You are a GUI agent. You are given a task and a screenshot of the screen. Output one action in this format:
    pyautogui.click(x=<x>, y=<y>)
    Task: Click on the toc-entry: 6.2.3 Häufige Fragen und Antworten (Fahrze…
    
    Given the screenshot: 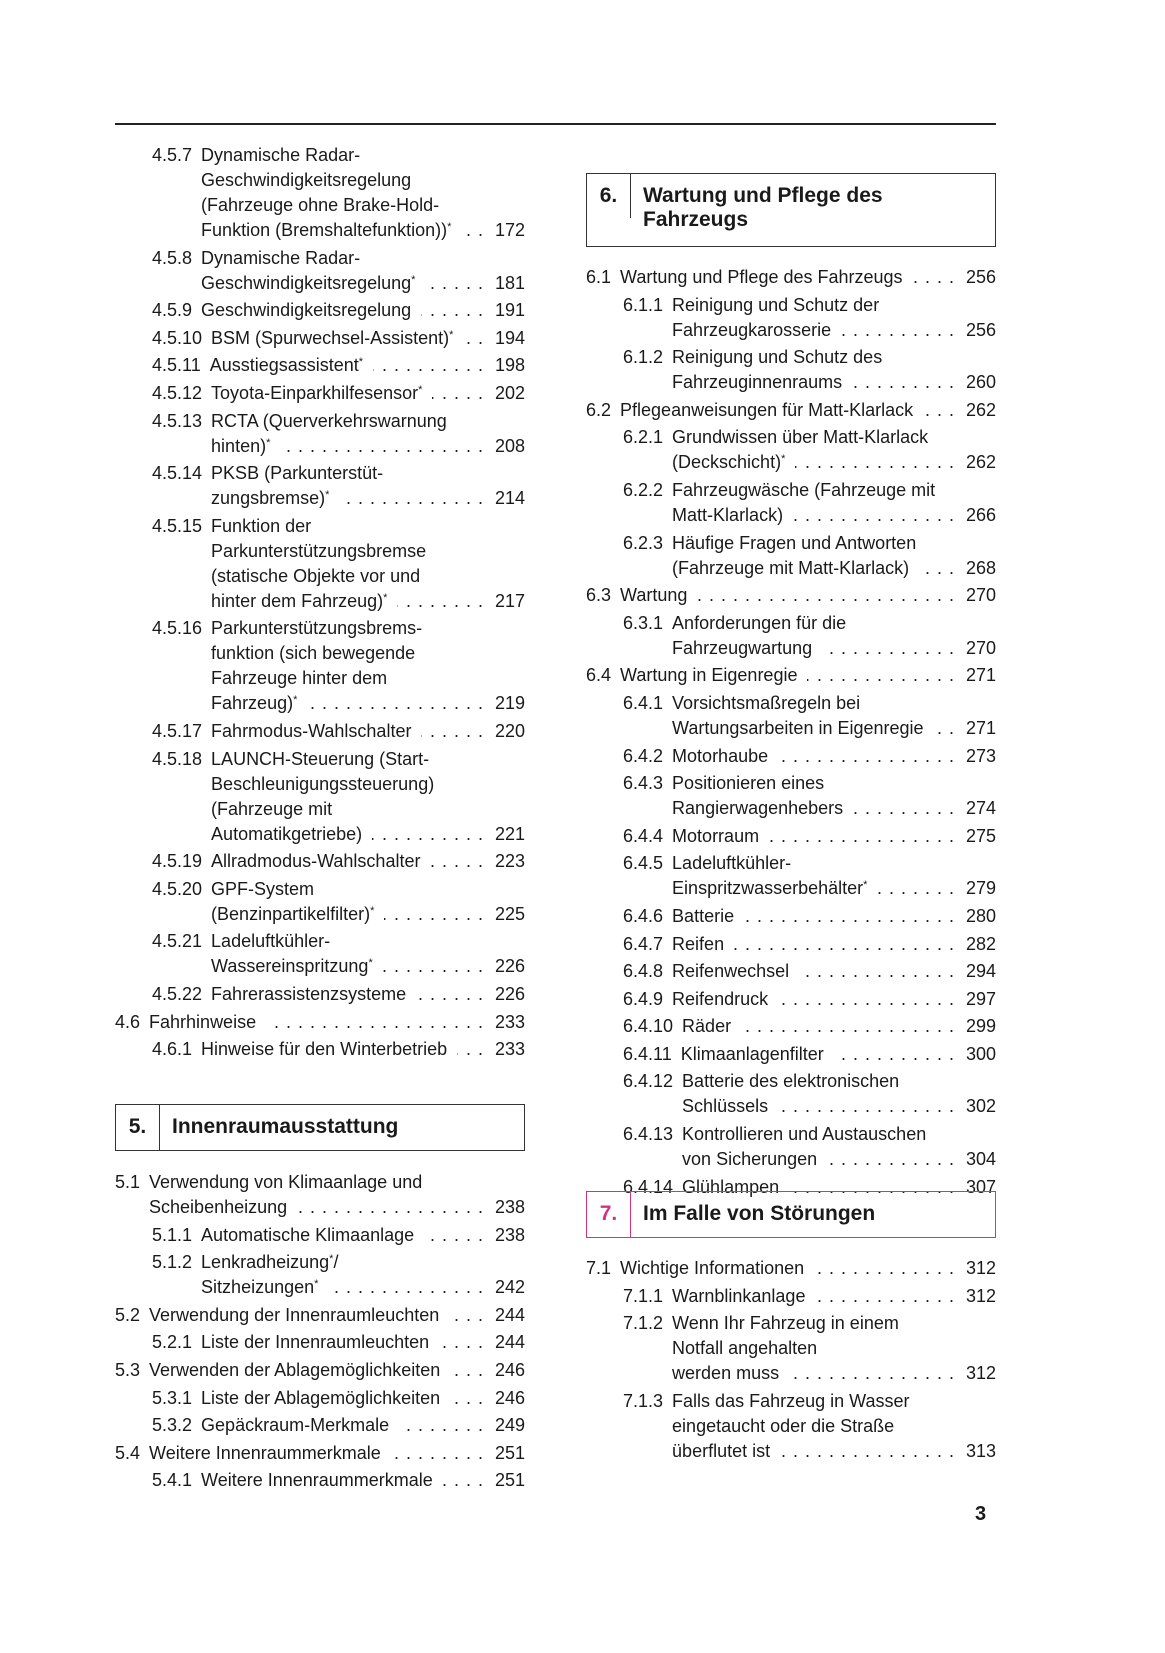 What is the action you would take?
    pyautogui.click(x=791, y=556)
    